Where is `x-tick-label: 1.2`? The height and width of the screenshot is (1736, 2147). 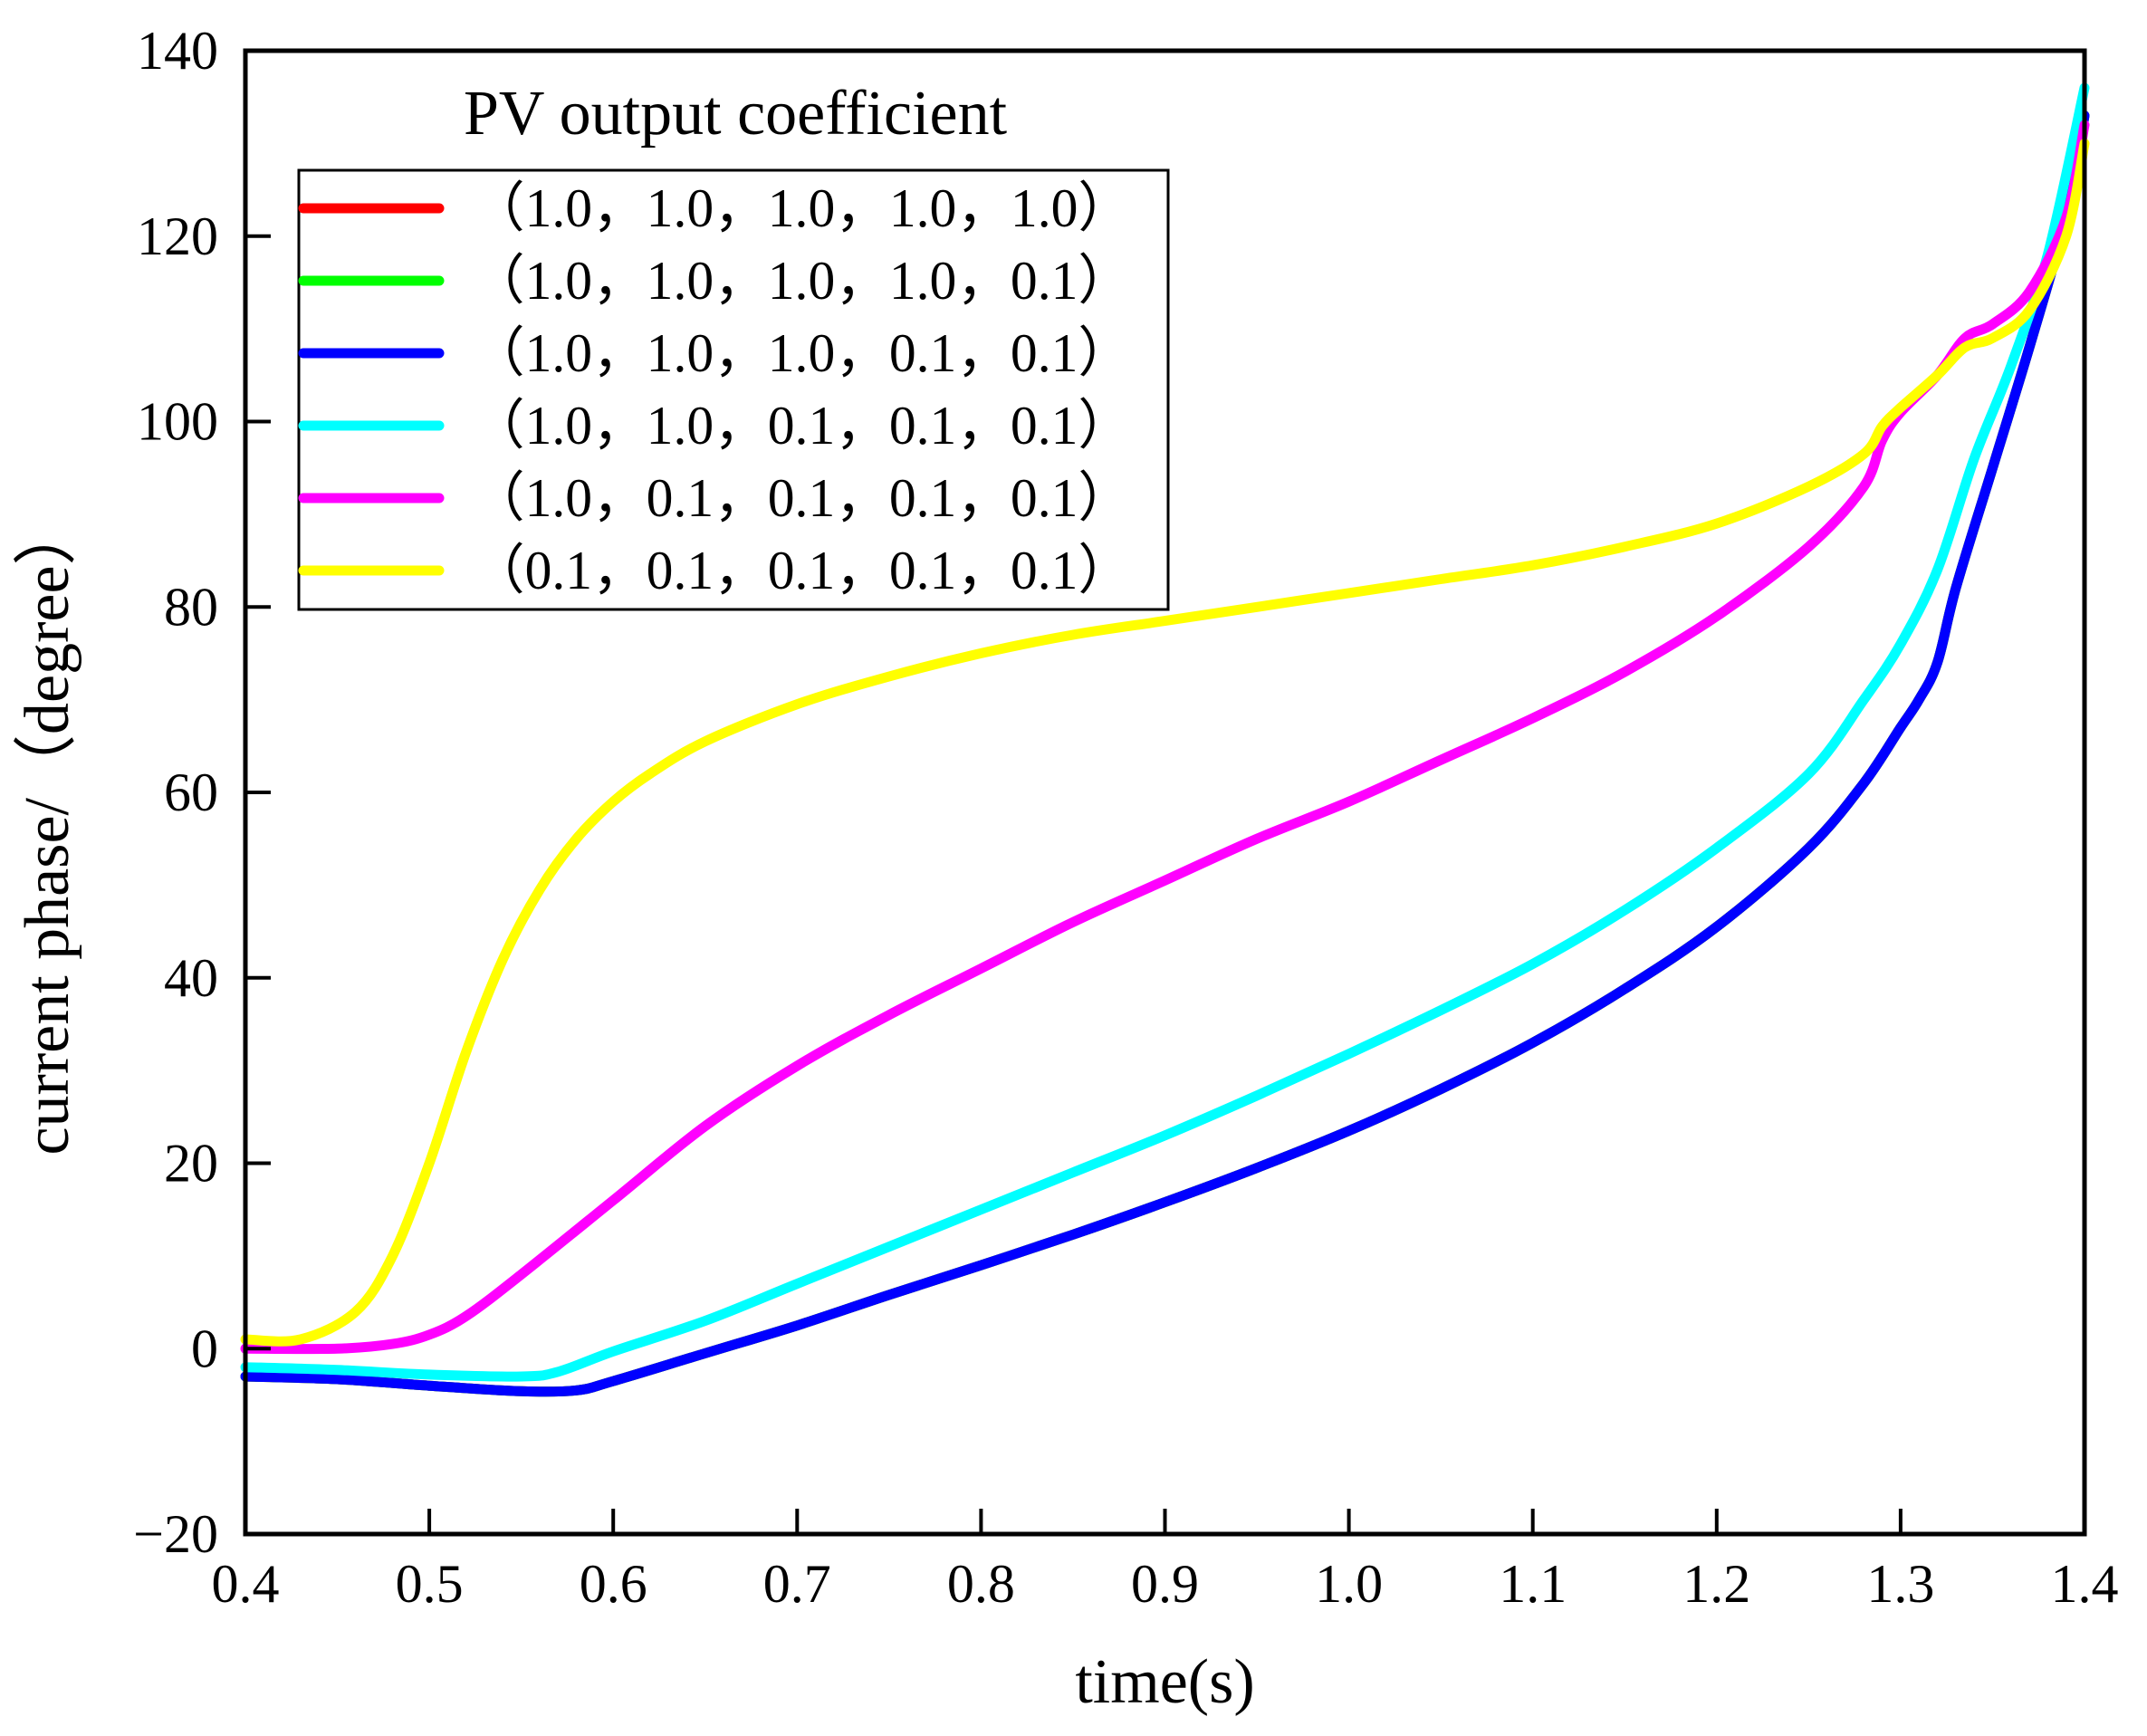 x-tick-label: 1.2 is located at coordinates (1716, 1584).